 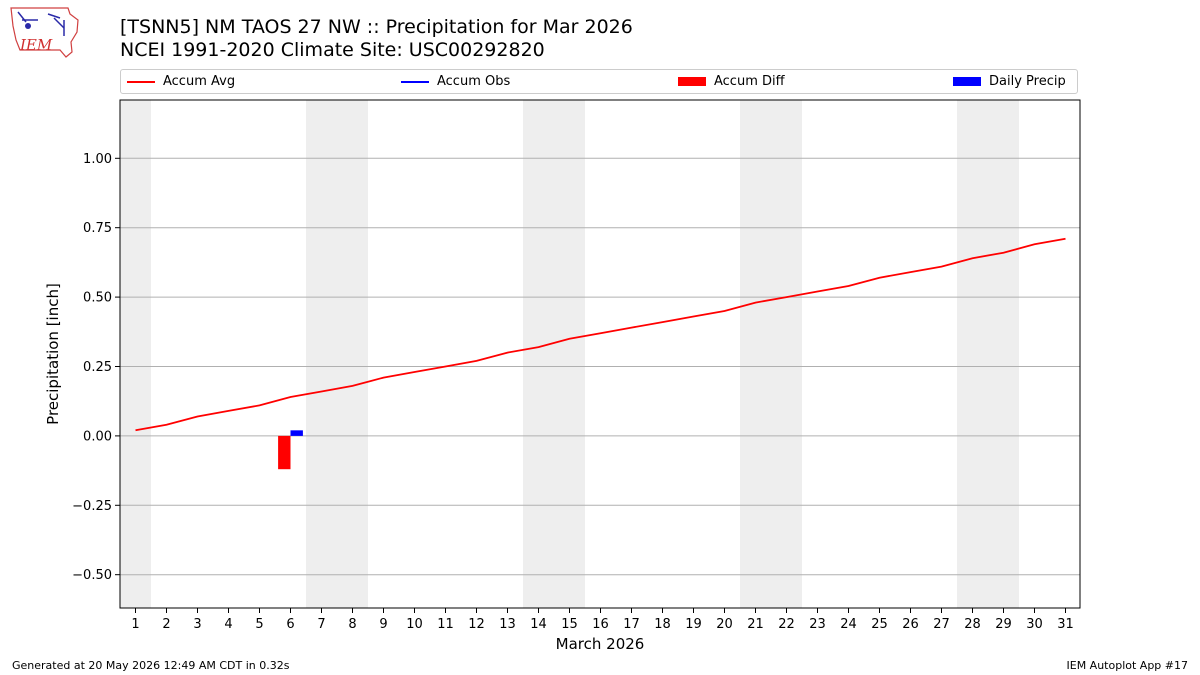 I want to click on legend-item-accum-avg: Accum Avg, so click(x=181, y=81).